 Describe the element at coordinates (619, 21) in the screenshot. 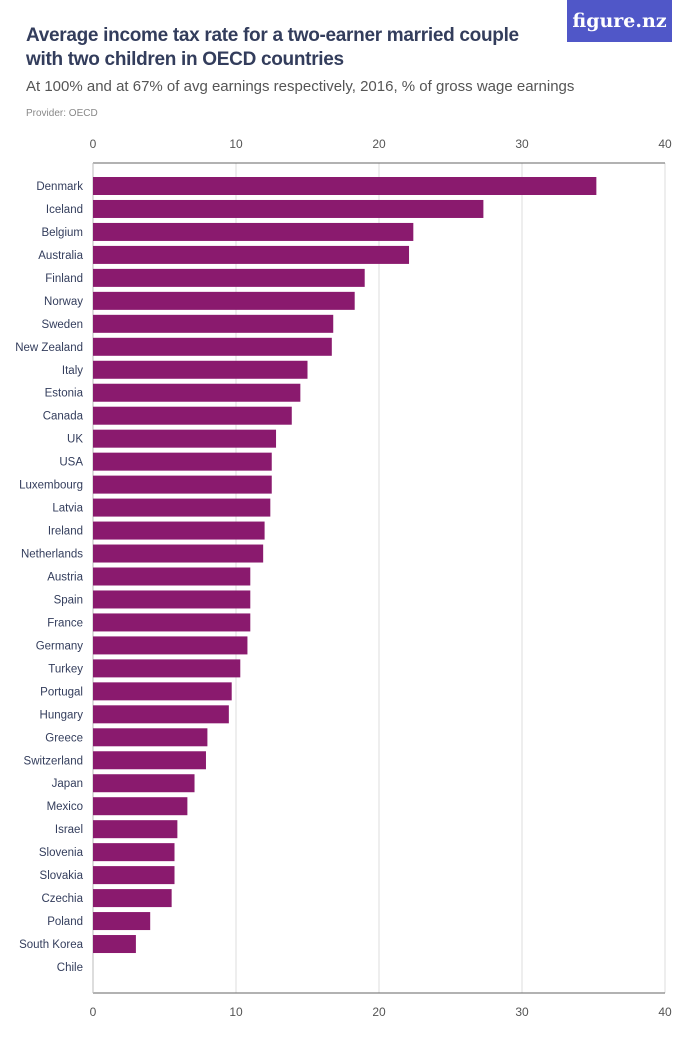

I see `figure-nz-logo: figure.nz` at that location.